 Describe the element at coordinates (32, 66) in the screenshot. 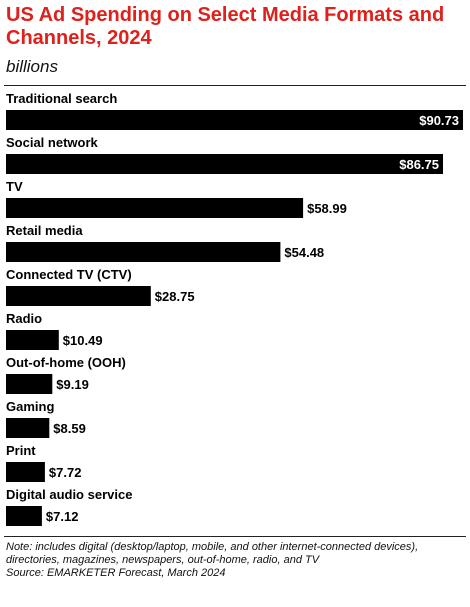

I see `chart-subtitle: billions` at that location.